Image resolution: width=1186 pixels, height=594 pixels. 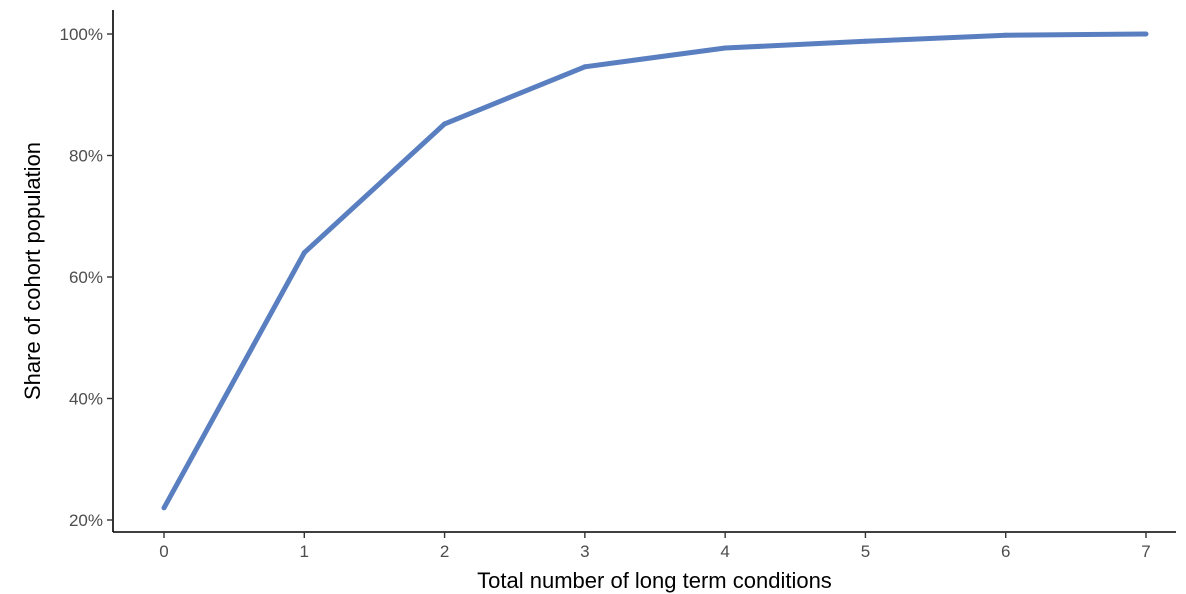 I want to click on y-axis-ticks: 20% 40% 60% 80% 100%, so click(x=86, y=277).